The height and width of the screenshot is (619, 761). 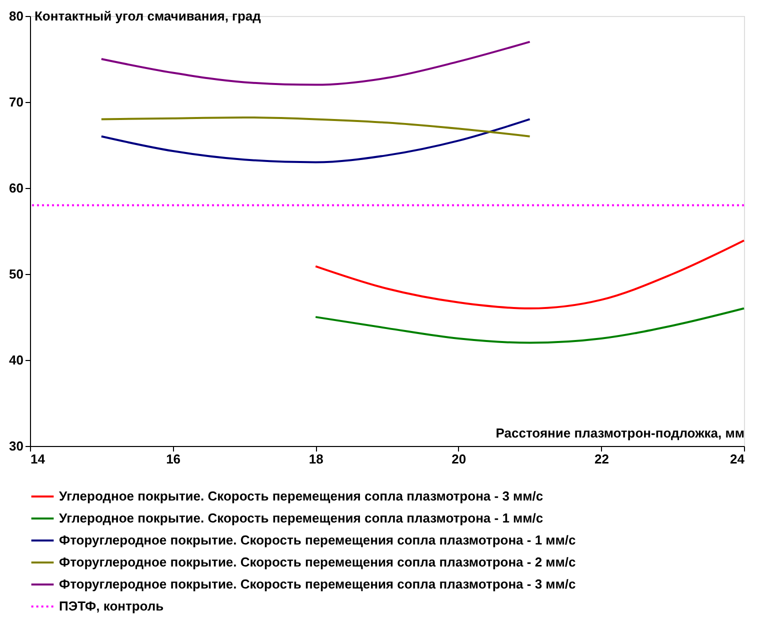 What do you see at coordinates (317, 584) in the screenshot?
I see `legend-label: Фторуглеродное покрытие. Скорость перемещения сопла плазмотрона - 3 мм/с` at bounding box center [317, 584].